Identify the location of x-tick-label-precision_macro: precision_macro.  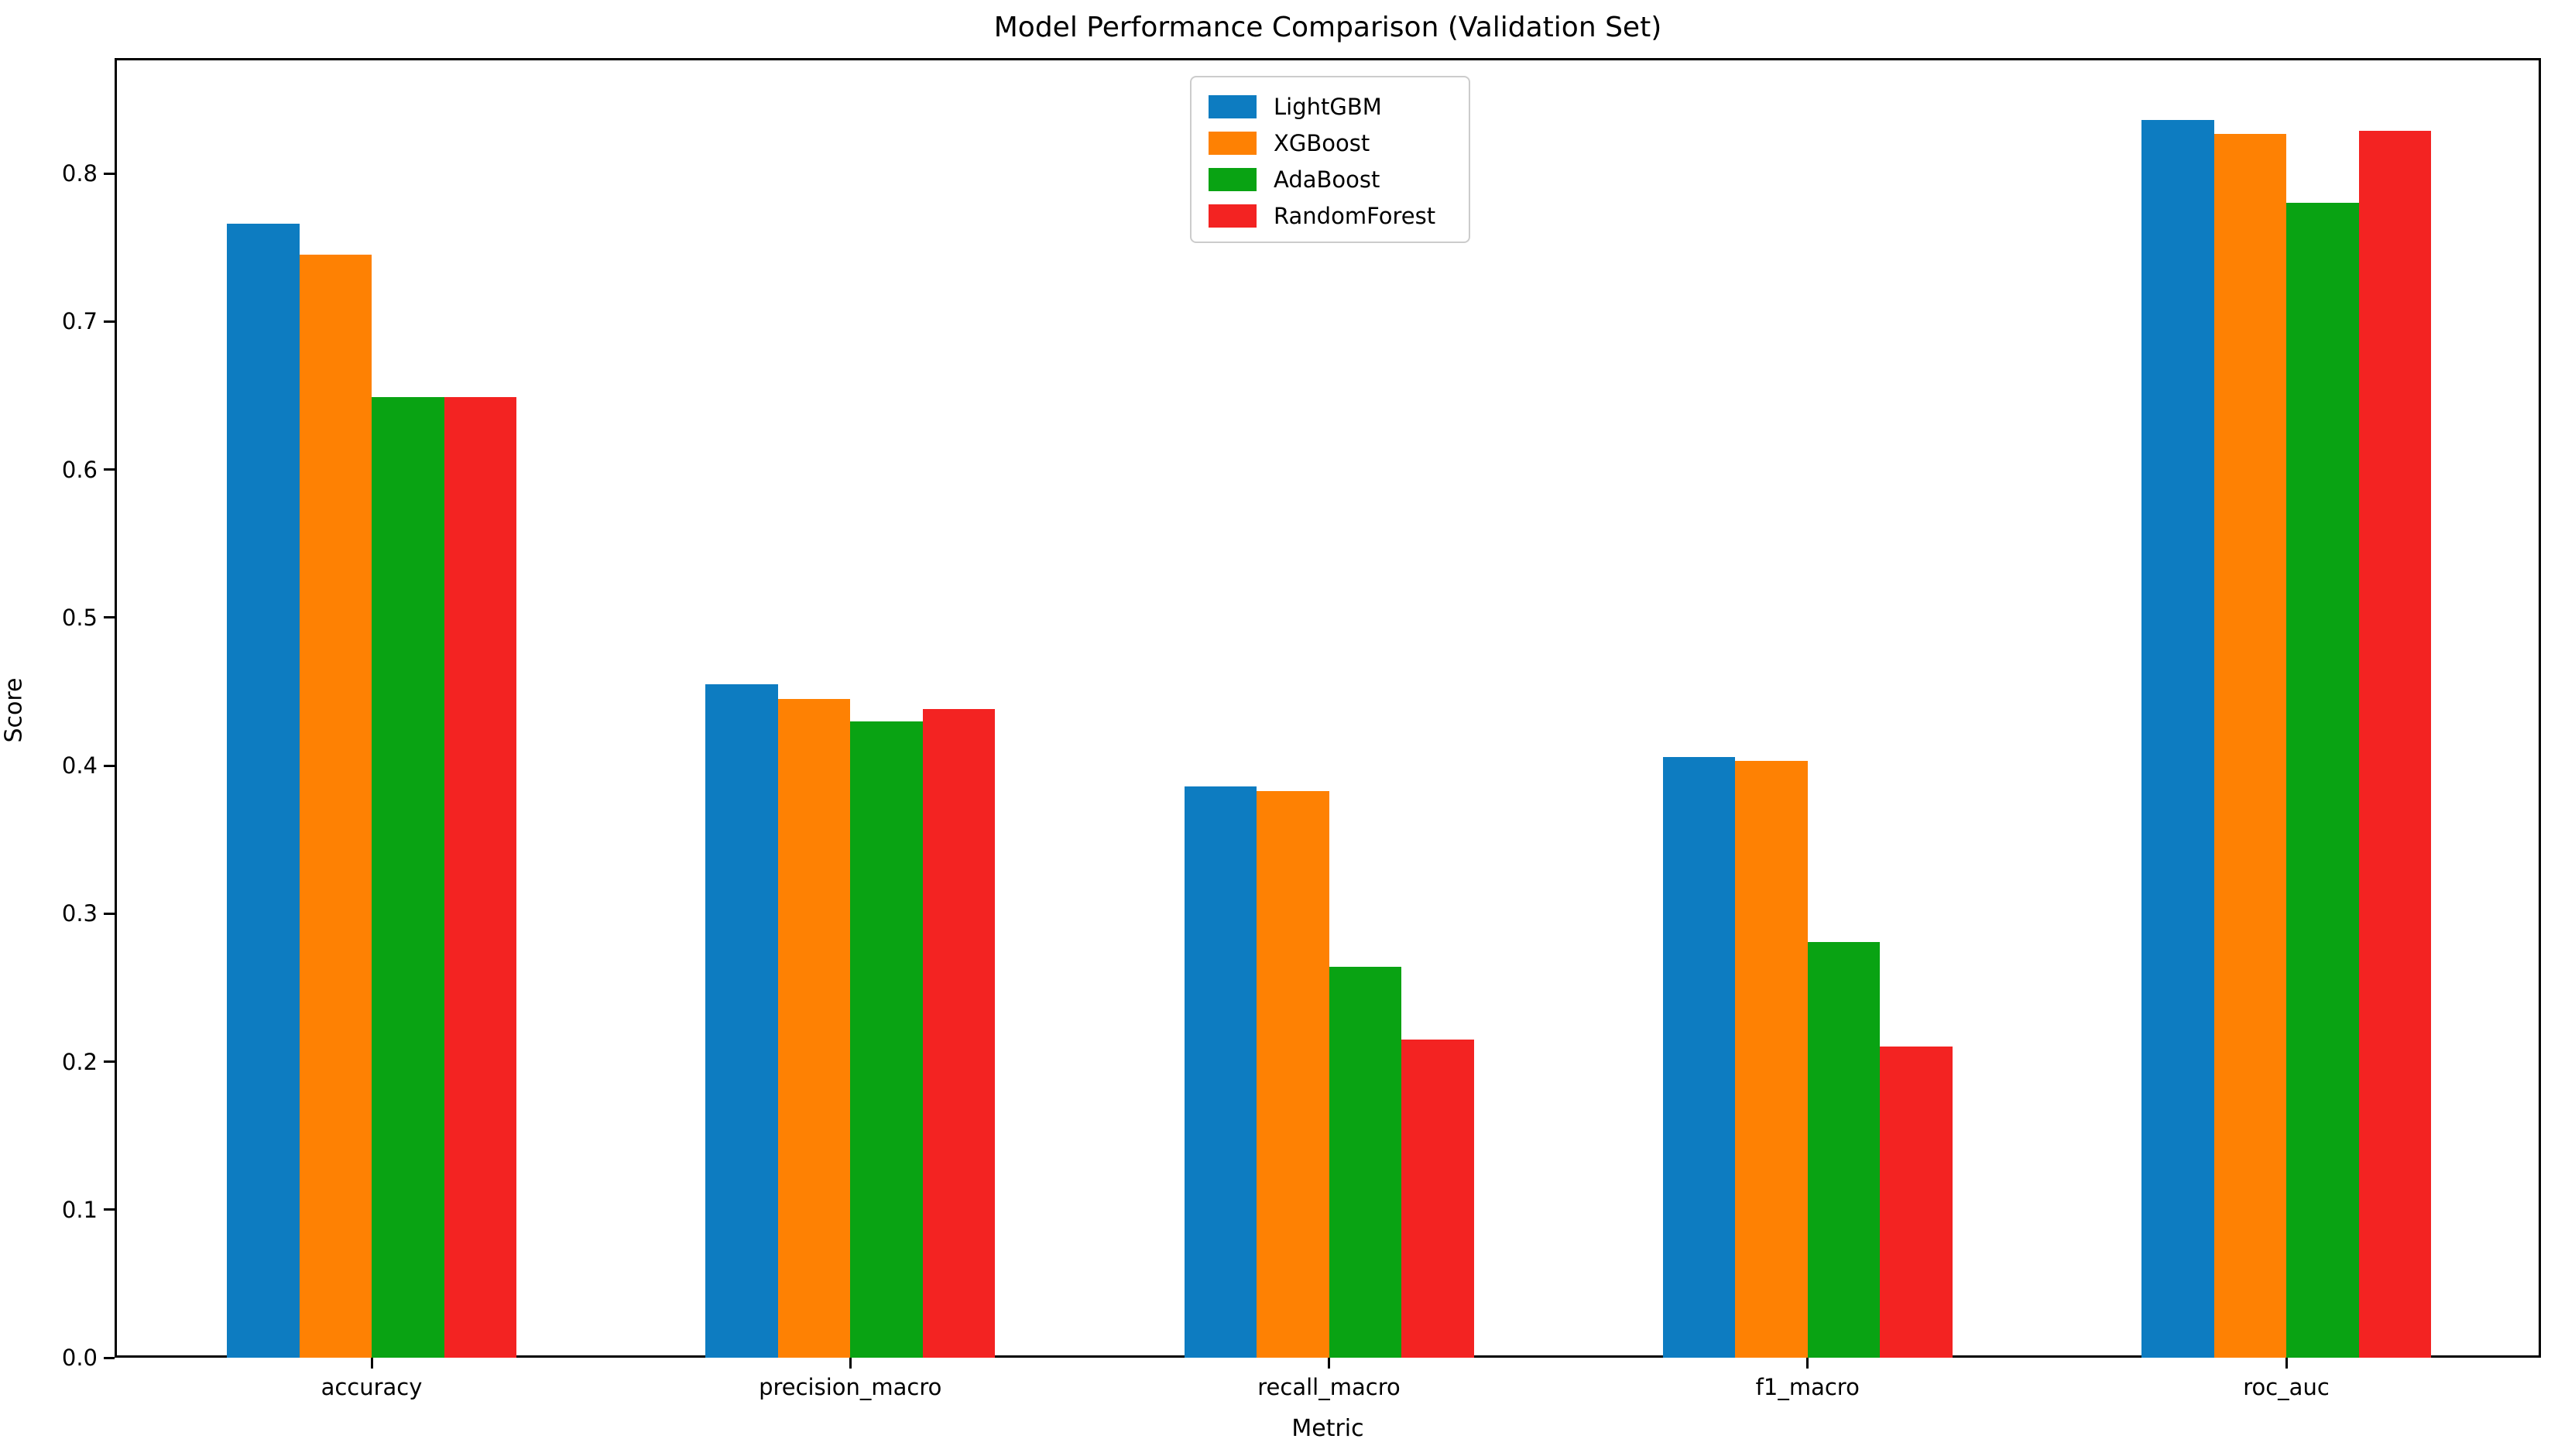
(851, 1387).